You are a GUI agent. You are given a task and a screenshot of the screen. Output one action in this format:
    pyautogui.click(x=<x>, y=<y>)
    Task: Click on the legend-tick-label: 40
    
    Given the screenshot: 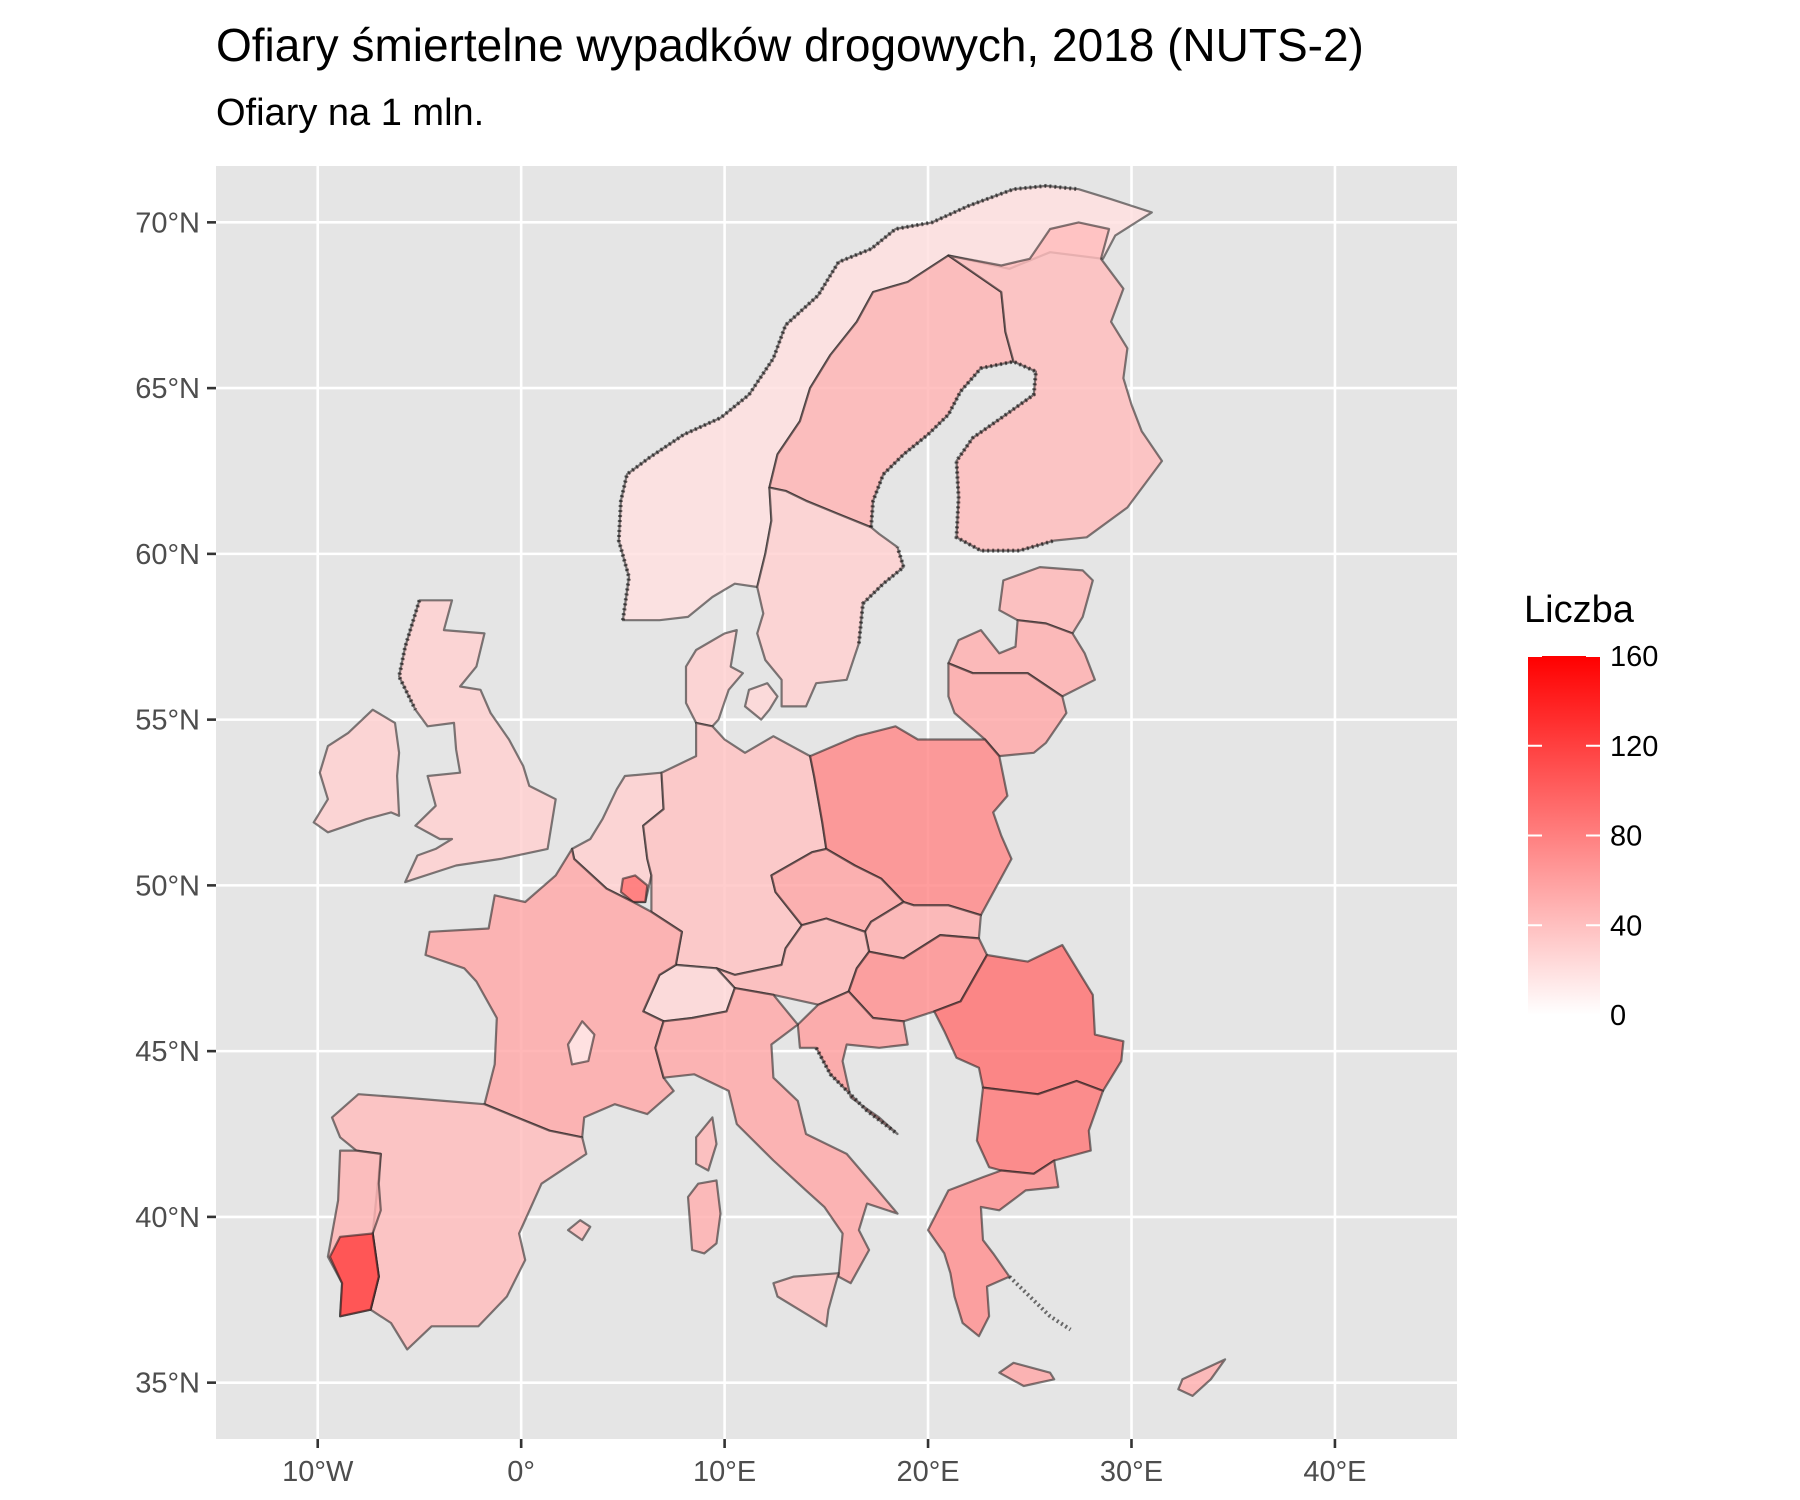 What is the action you would take?
    pyautogui.click(x=1626, y=926)
    